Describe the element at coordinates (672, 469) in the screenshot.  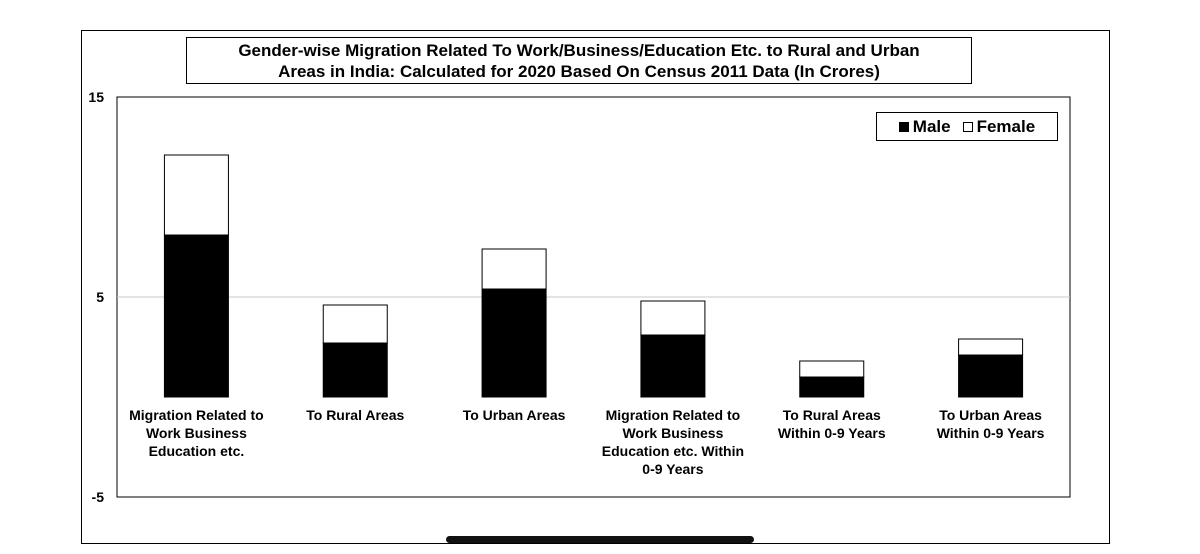
I see `category-label-3-line-3: 0-9 Years` at that location.